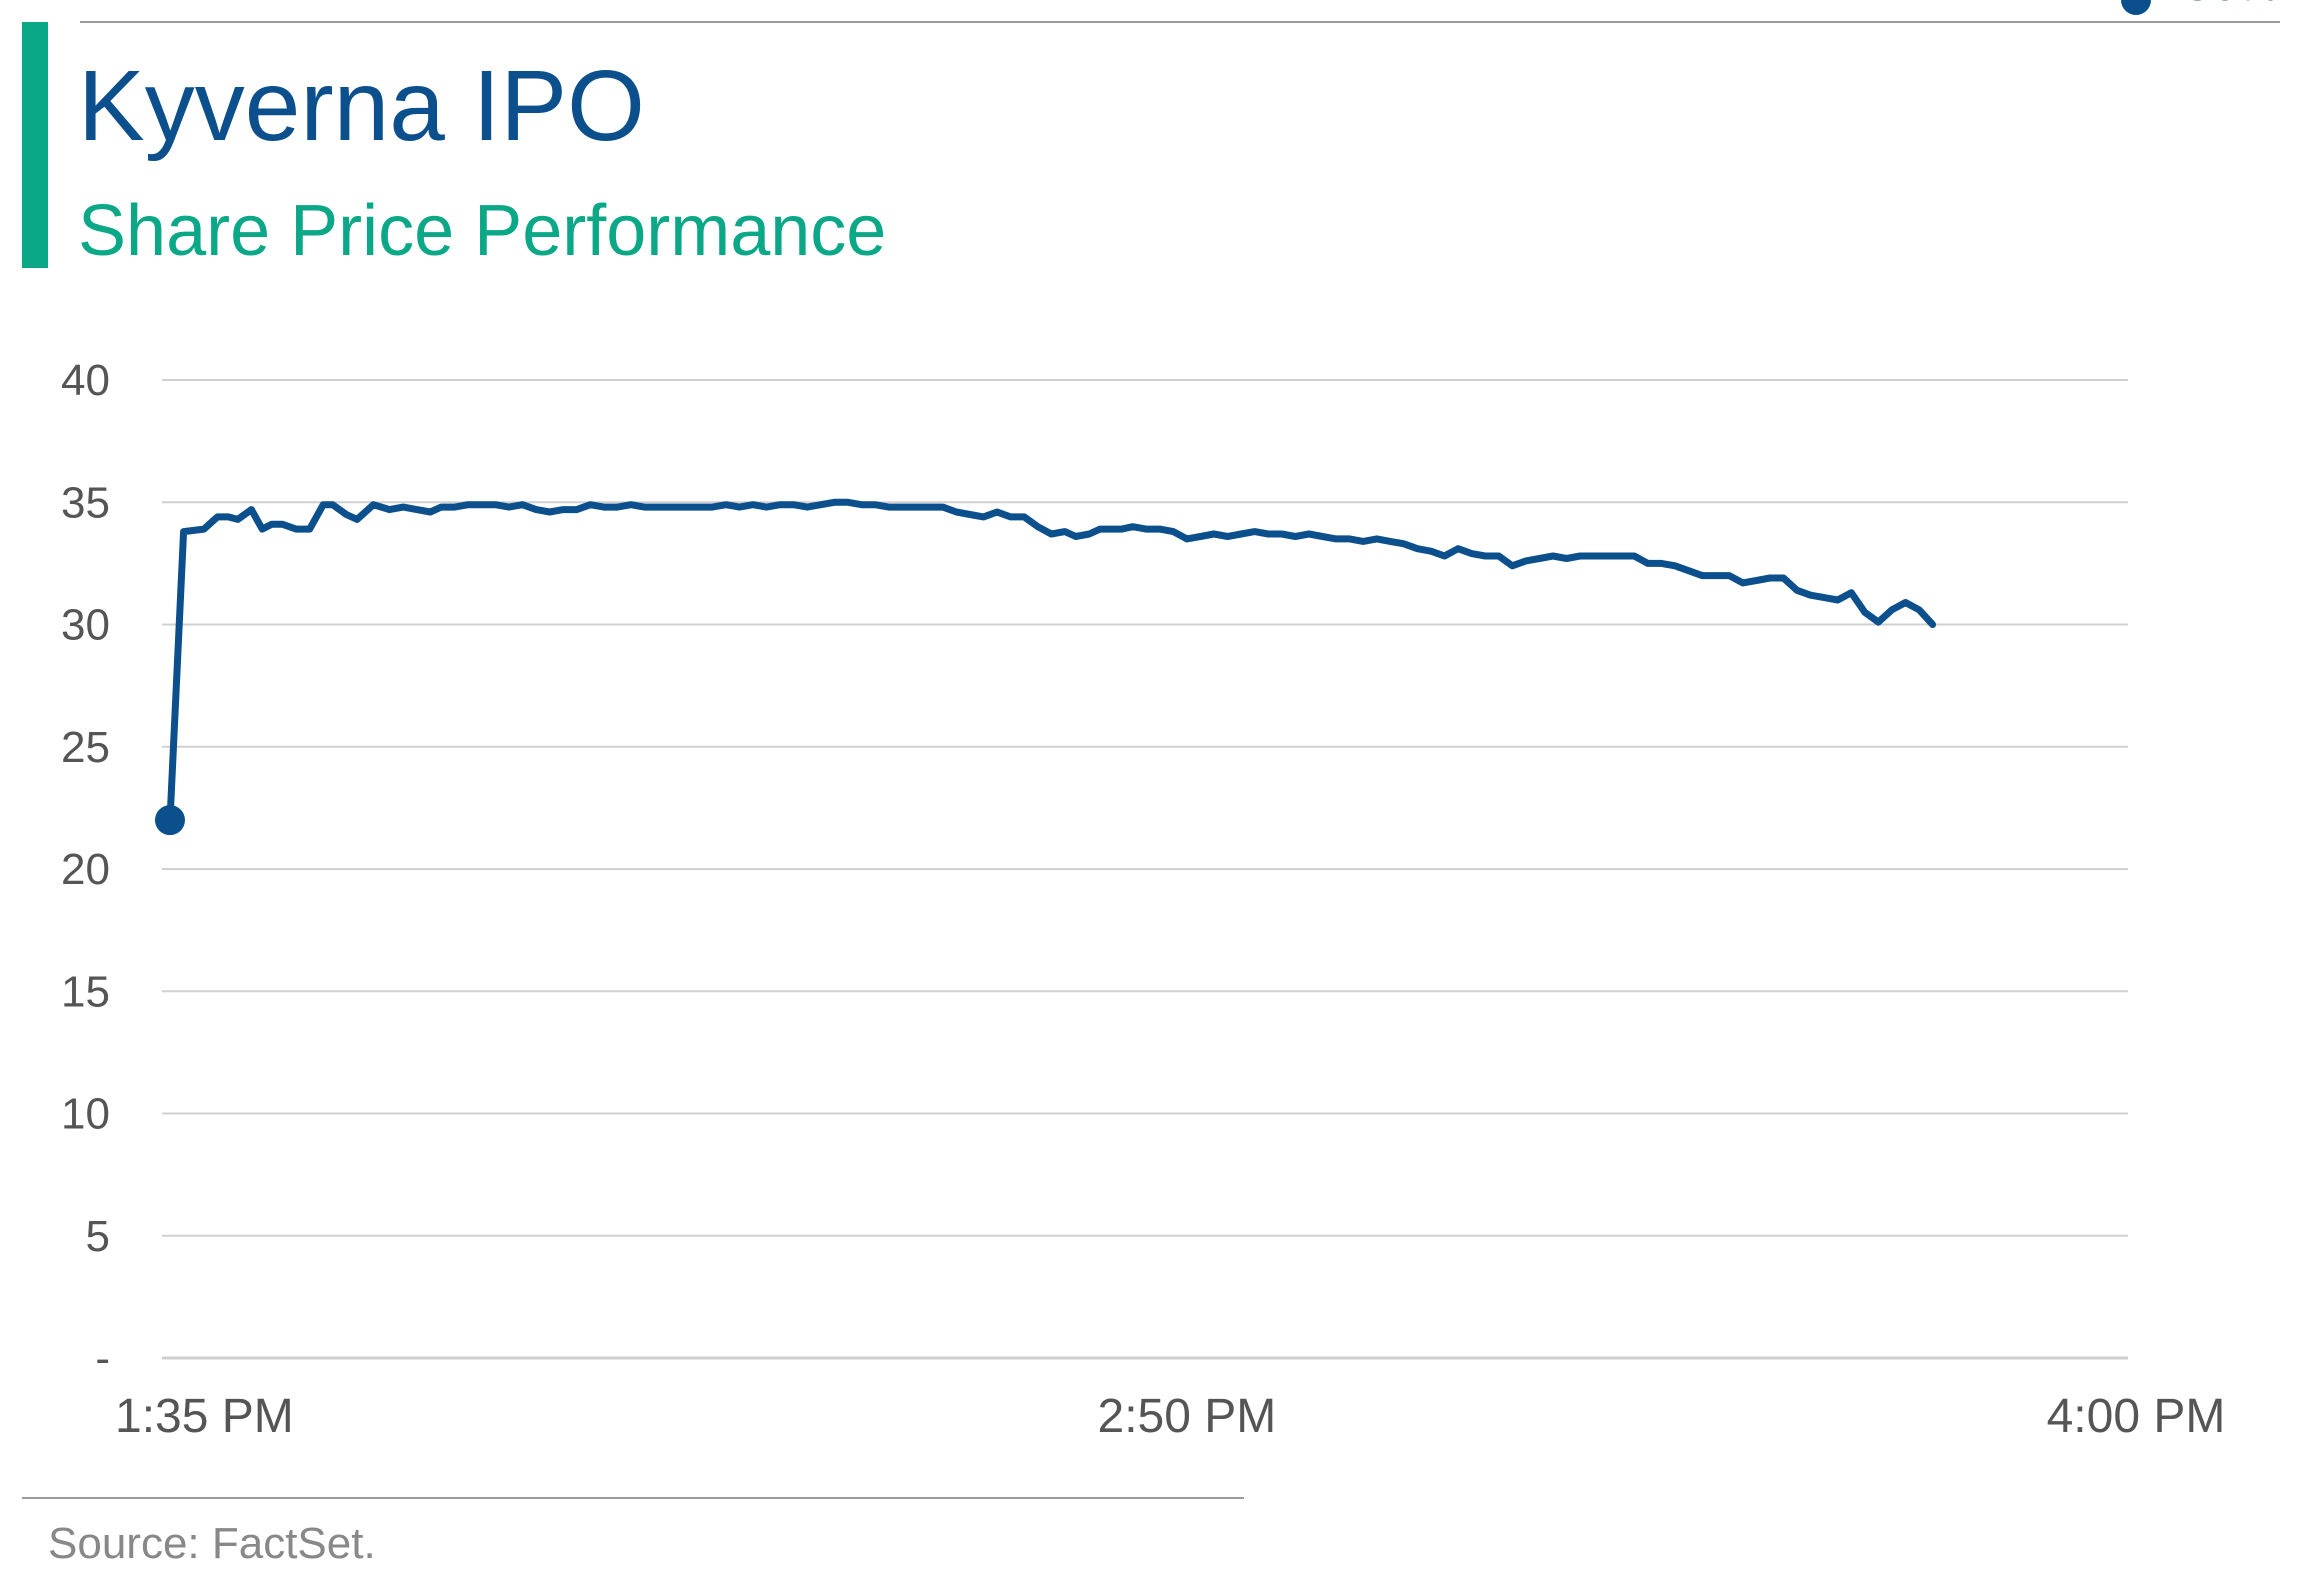 This screenshot has width=2309, height=1596. Describe the element at coordinates (2218, 5) in the screenshot. I see `end-change-label: +36%` at that location.